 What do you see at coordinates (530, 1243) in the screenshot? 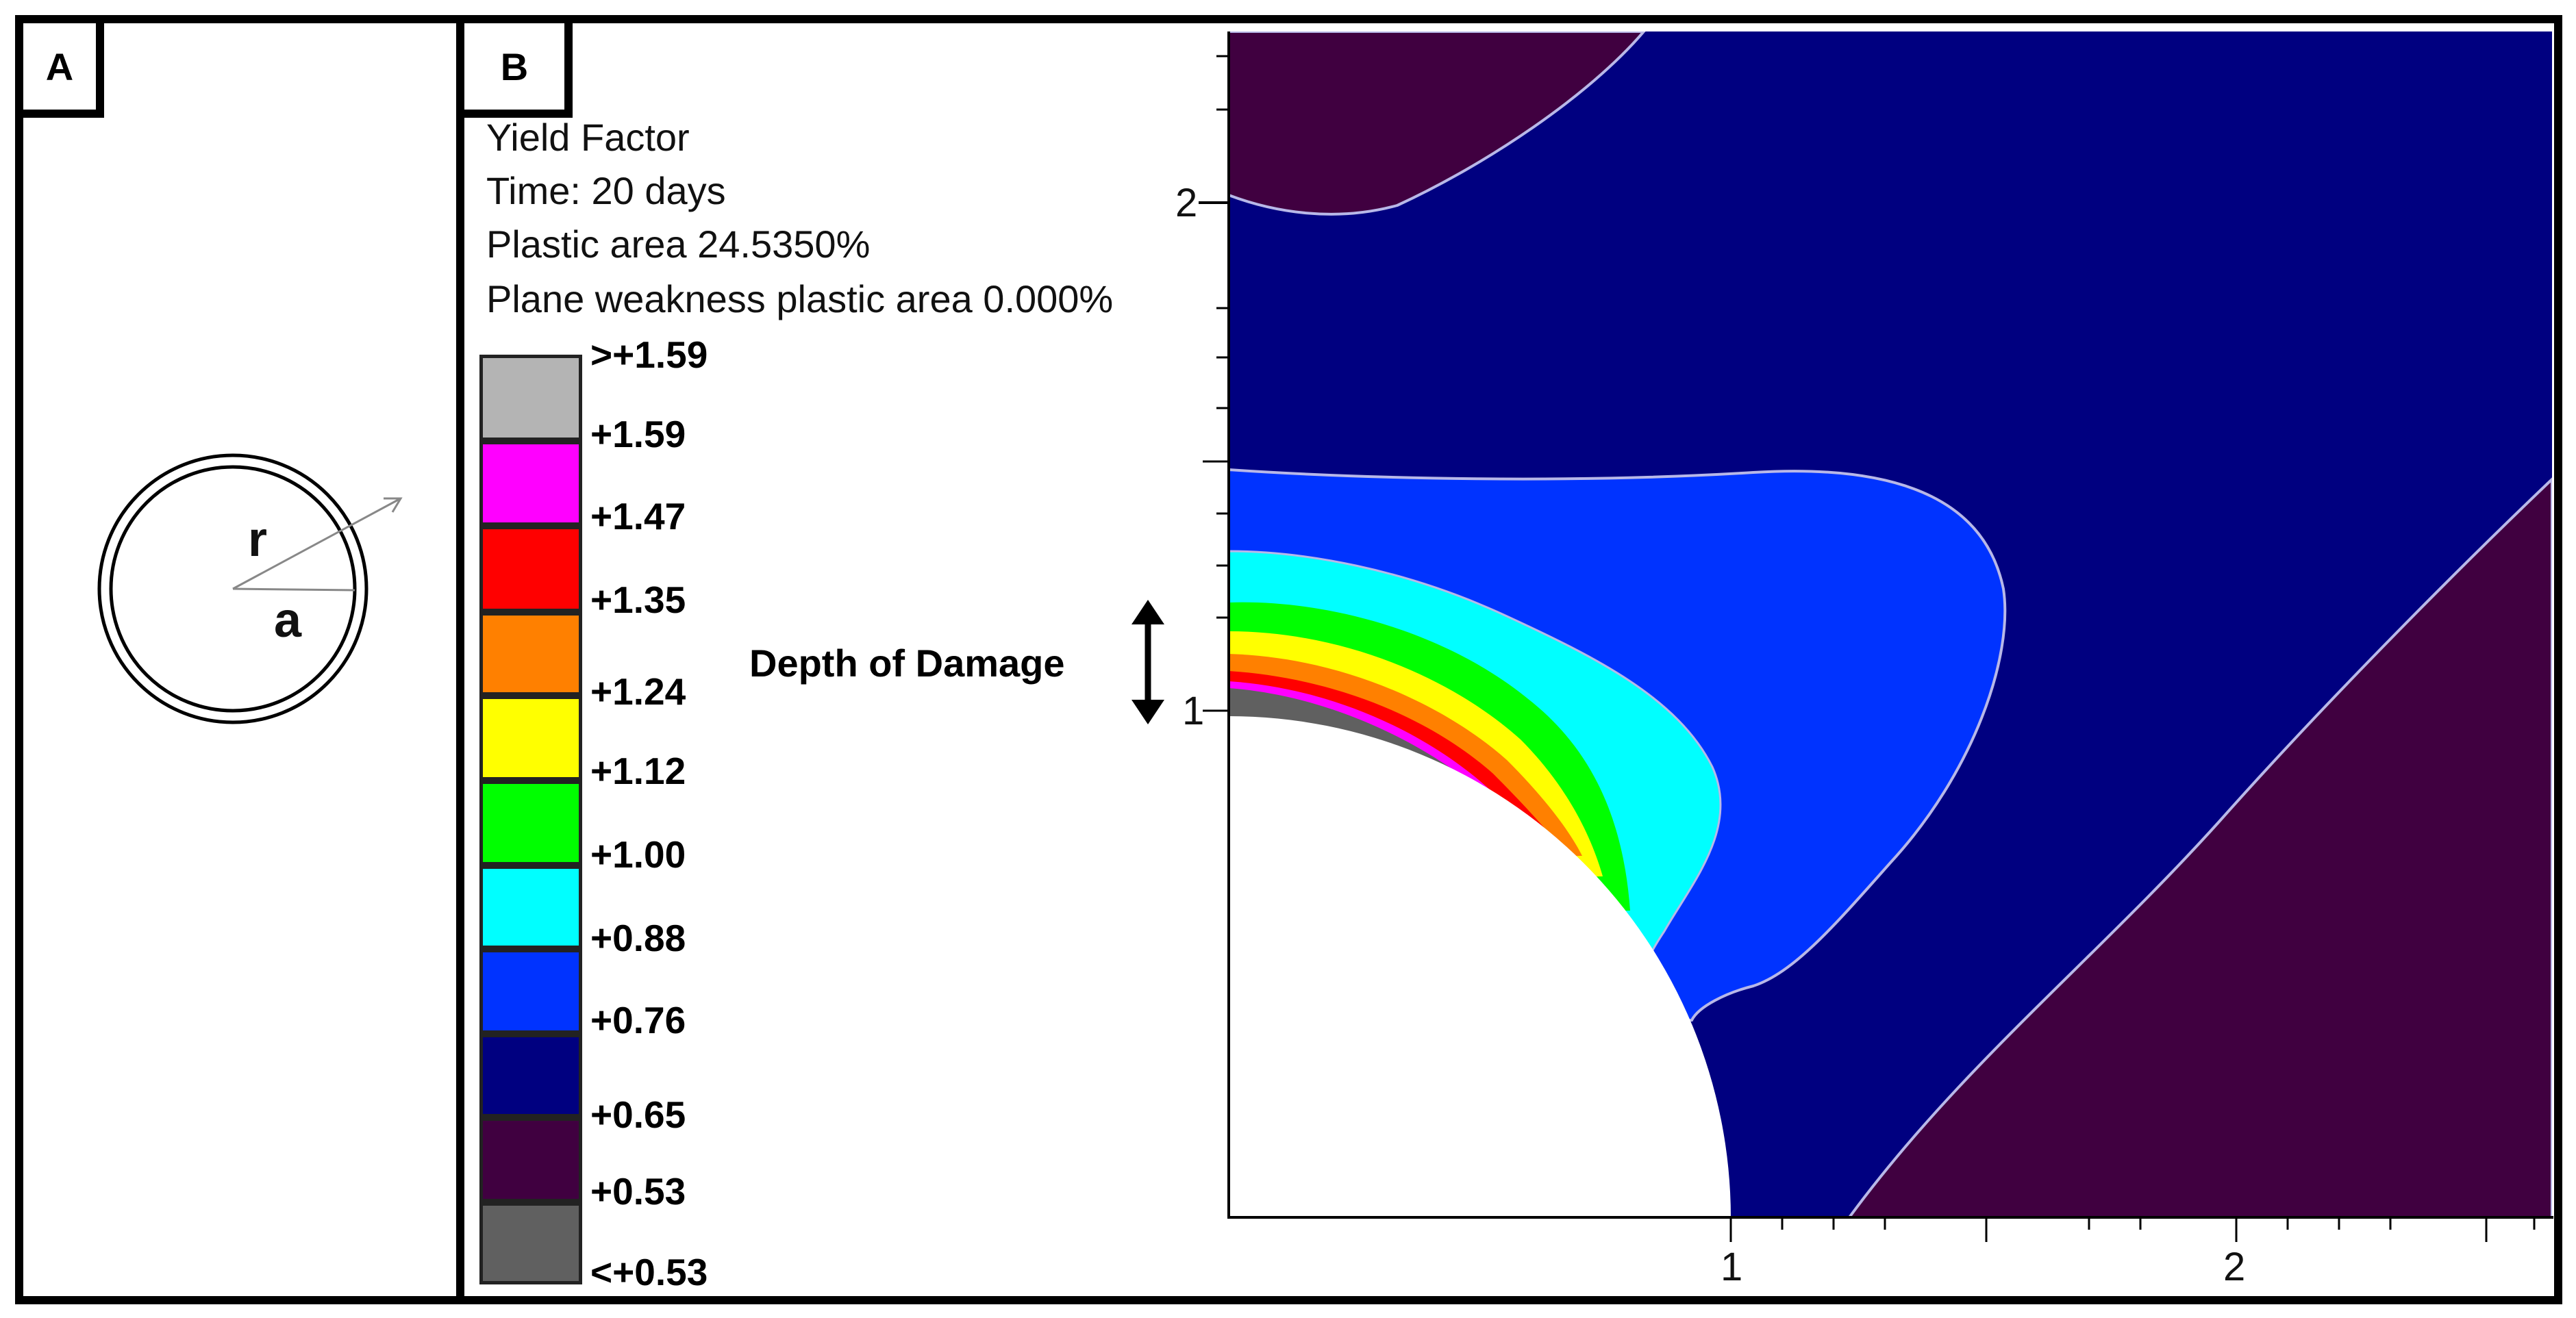
I see `legend-swatch-gray-dark` at bounding box center [530, 1243].